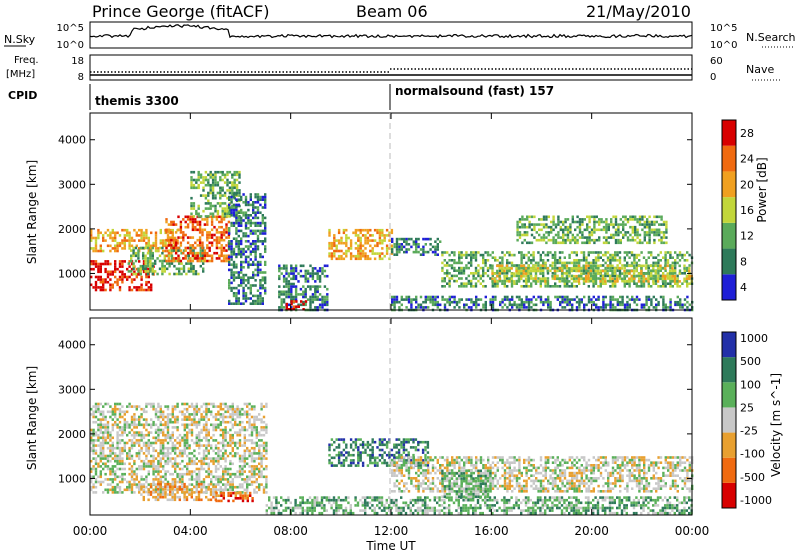  I want to click on nsky-tick-bottom: 10^0, so click(70, 45).